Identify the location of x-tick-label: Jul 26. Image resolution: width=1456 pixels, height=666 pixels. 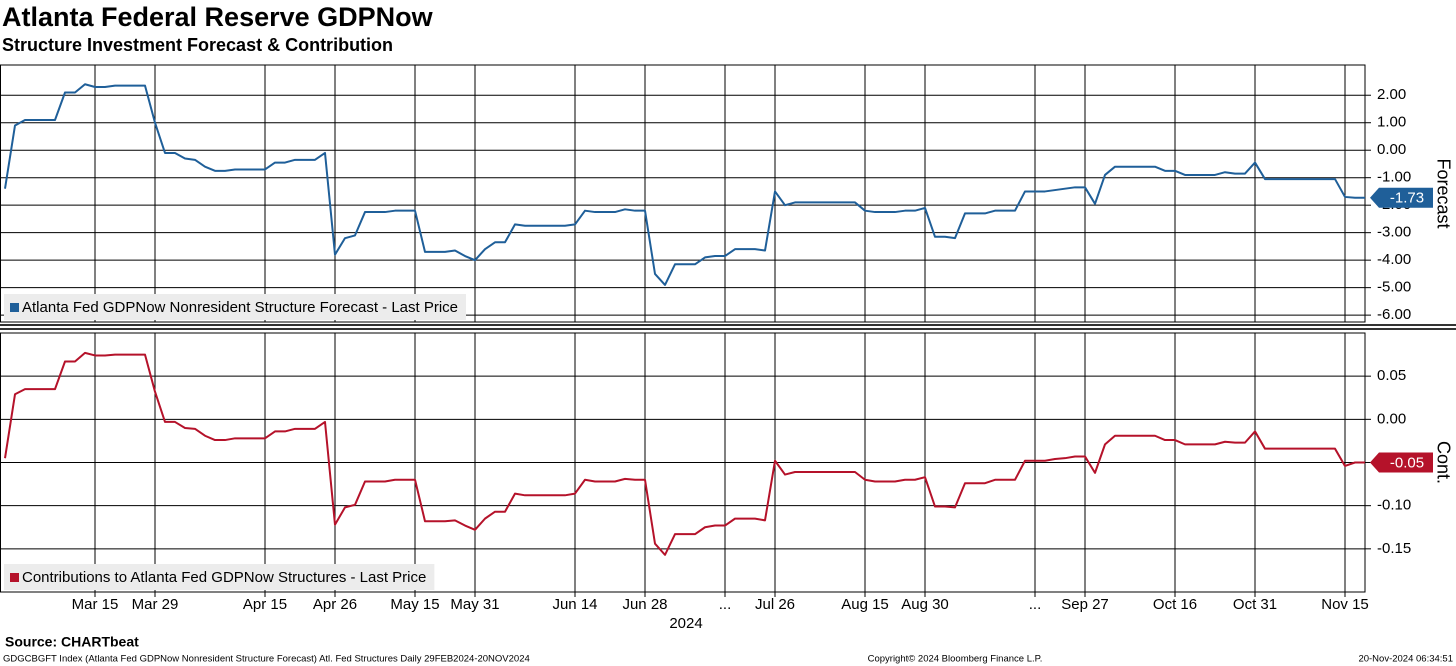
(775, 604).